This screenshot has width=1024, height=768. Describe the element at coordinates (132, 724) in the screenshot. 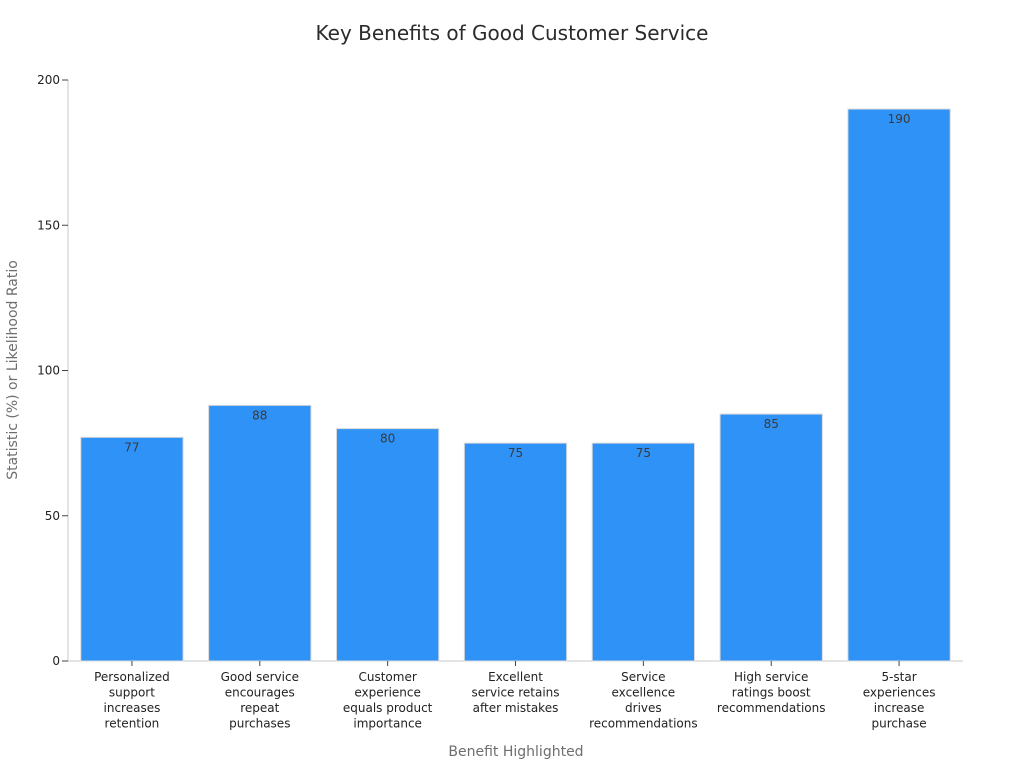

I see `x-tick-label: retention` at that location.